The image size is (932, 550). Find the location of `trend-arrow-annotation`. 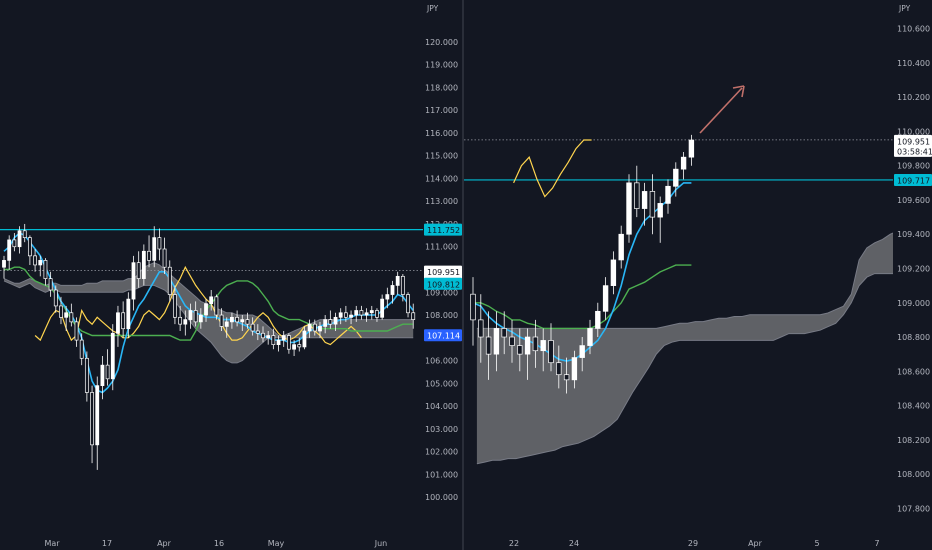

trend-arrow-annotation is located at coordinates (722, 109).